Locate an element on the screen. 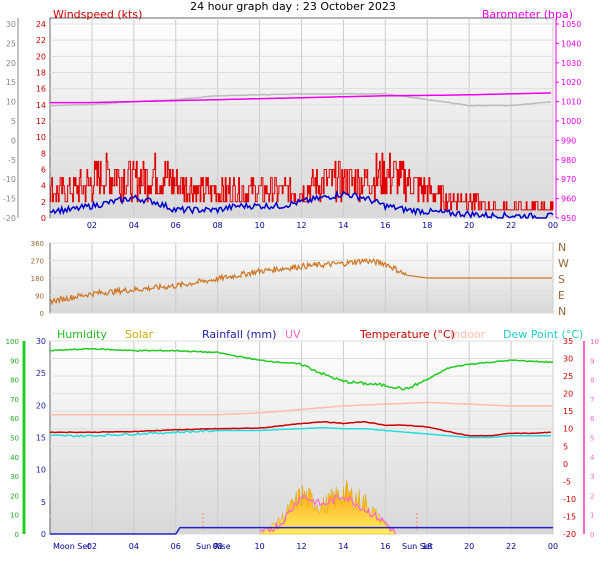 Image resolution: width=608 pixels, height=561 pixels. humidity-tick: 60 is located at coordinates (14, 419).